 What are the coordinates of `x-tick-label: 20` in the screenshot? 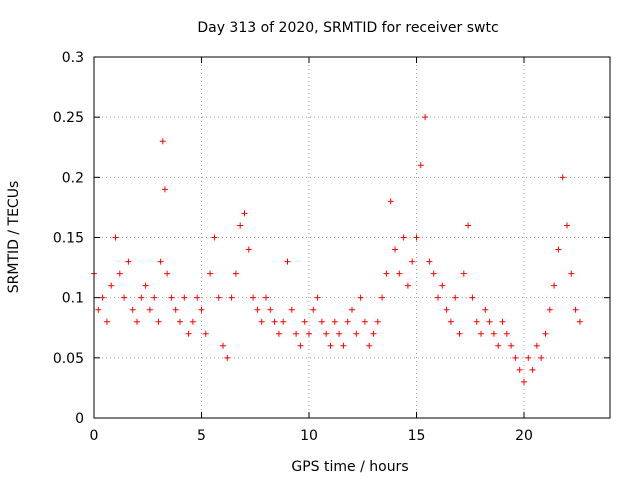 It's located at (524, 436).